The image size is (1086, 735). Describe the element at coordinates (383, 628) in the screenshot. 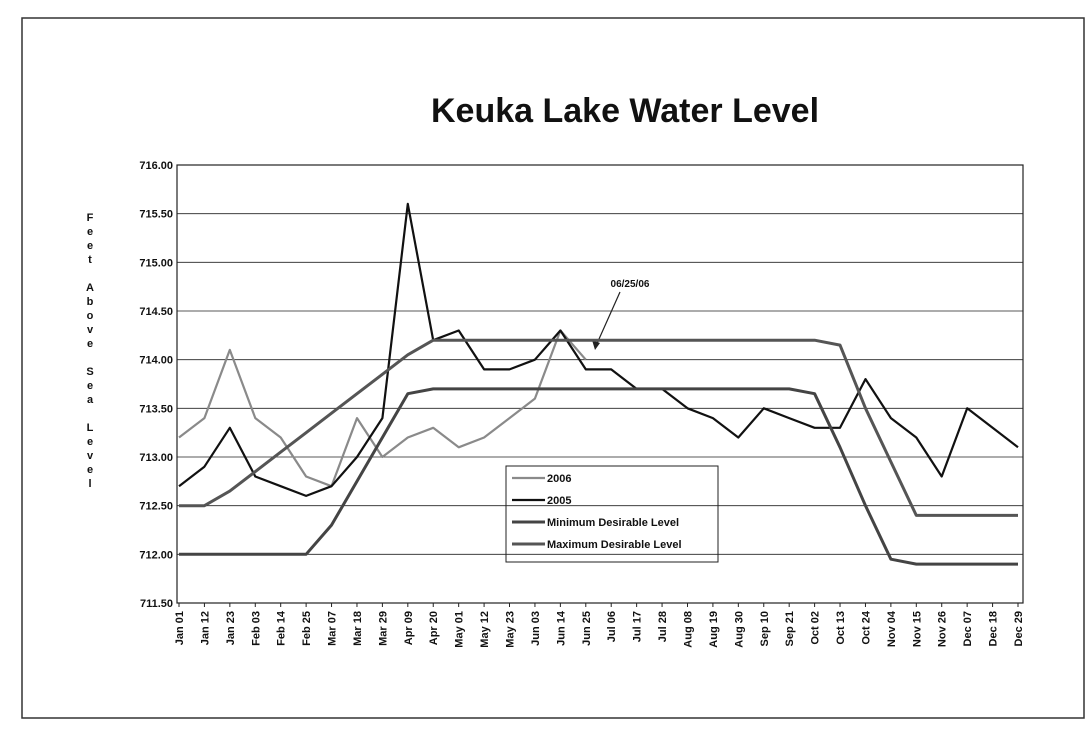

I see `x-tick-label: Mar 29` at that location.